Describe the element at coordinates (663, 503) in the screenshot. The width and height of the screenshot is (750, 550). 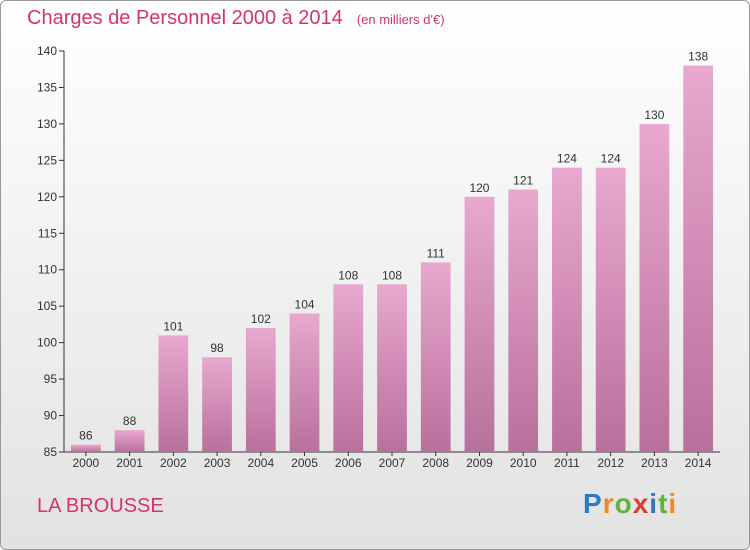
I see `brand-letter: t` at that location.